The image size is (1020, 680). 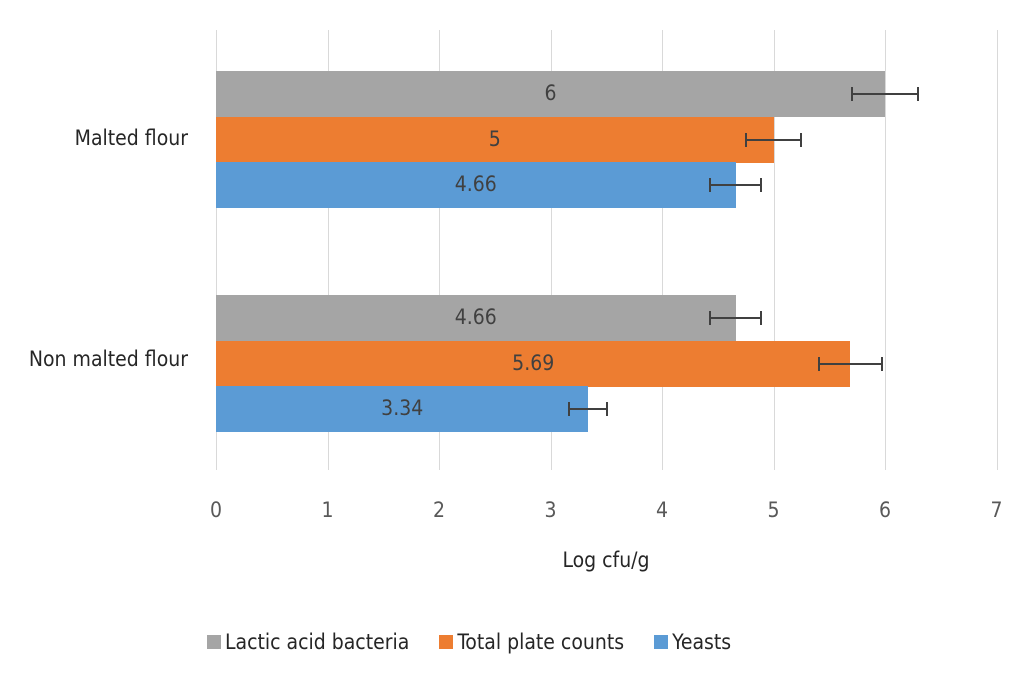 I want to click on x-tick-label: 7, so click(x=996, y=510).